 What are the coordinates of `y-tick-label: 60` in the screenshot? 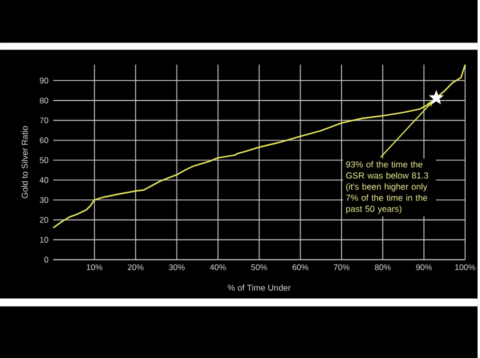 It's located at (44, 140).